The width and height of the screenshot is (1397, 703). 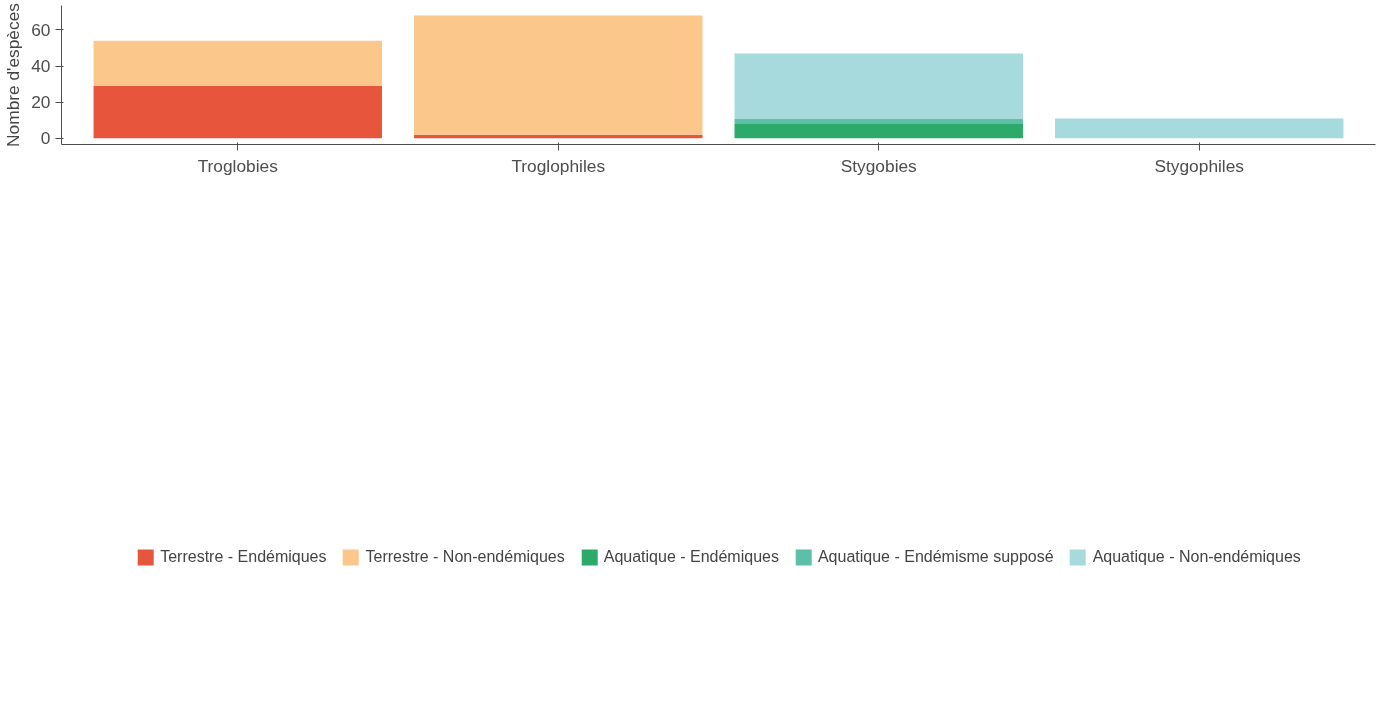 I want to click on x-tick-label: Stygophiles, so click(x=1199, y=165).